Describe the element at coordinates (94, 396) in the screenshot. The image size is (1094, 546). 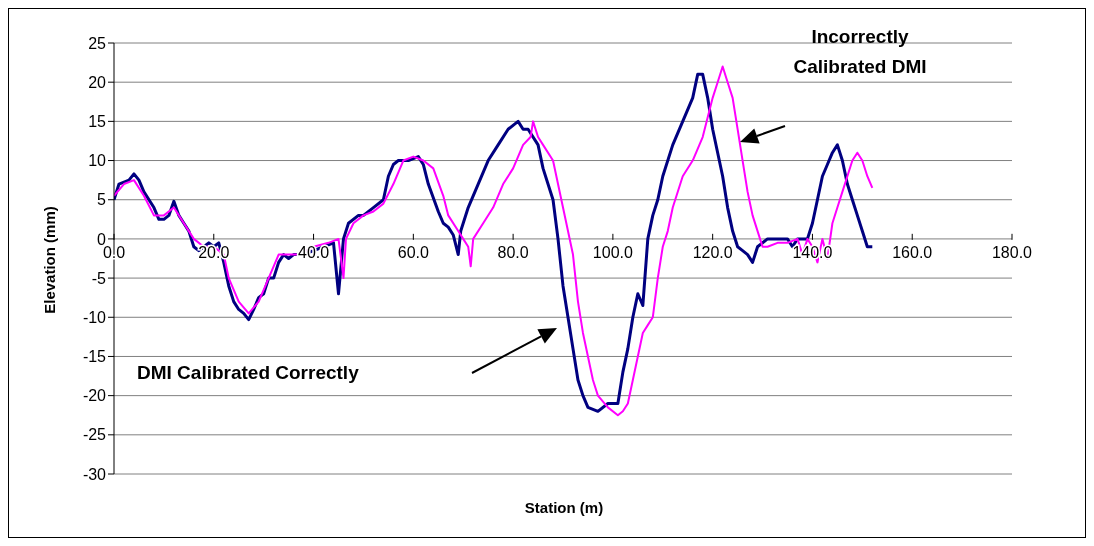
I see `y-tick-label: -20` at that location.